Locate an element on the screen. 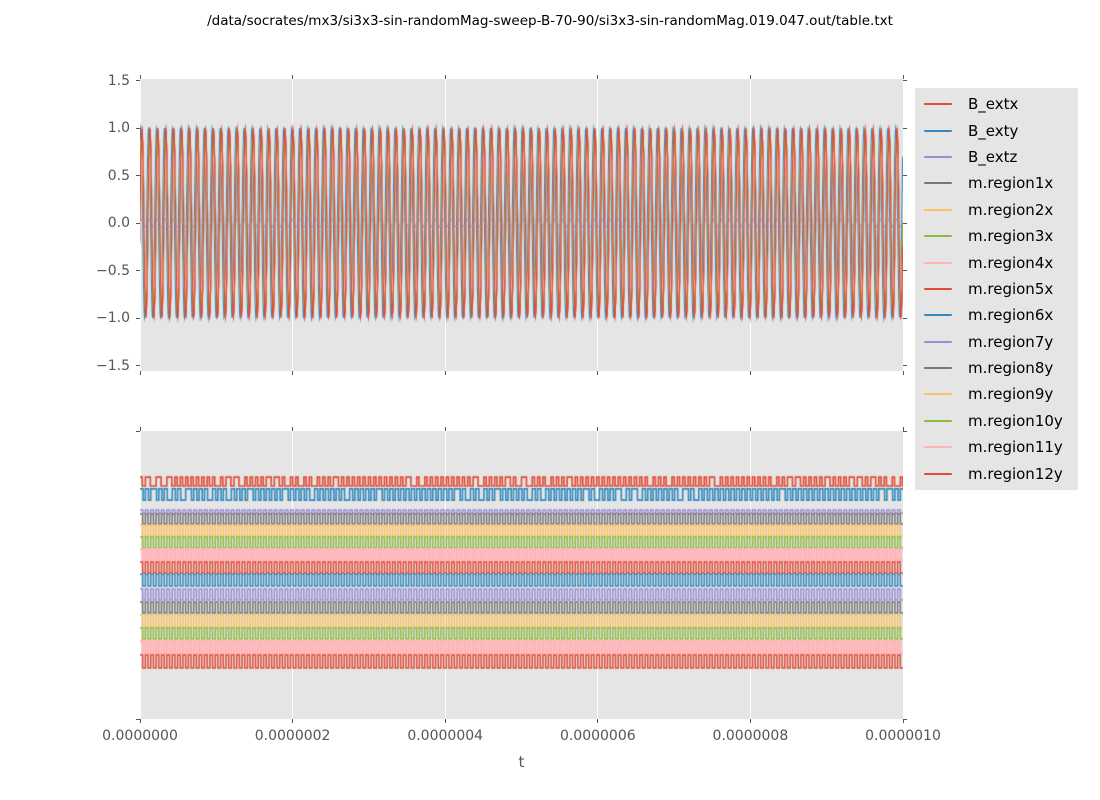 The width and height of the screenshot is (1100, 800). ytick-label: −1.5 is located at coordinates (113, 365).